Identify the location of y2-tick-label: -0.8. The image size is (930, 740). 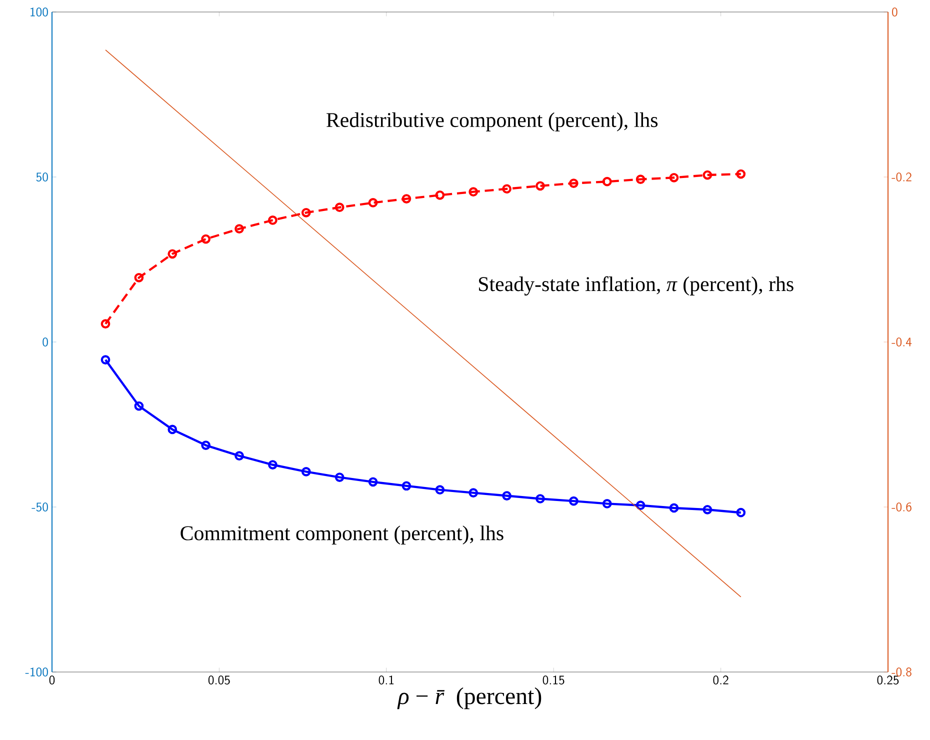
(902, 672).